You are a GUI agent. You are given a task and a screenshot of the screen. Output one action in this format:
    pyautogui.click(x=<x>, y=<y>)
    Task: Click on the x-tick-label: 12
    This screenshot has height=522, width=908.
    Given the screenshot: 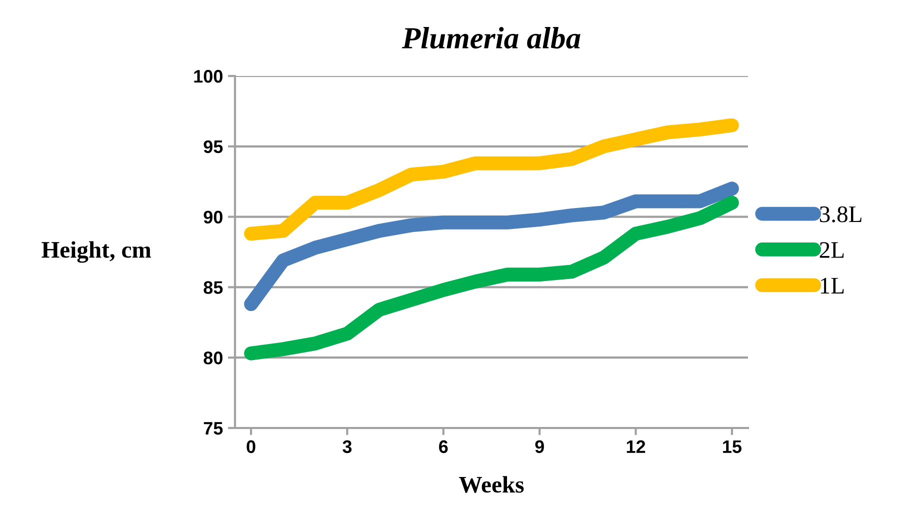 What is the action you would take?
    pyautogui.click(x=636, y=446)
    